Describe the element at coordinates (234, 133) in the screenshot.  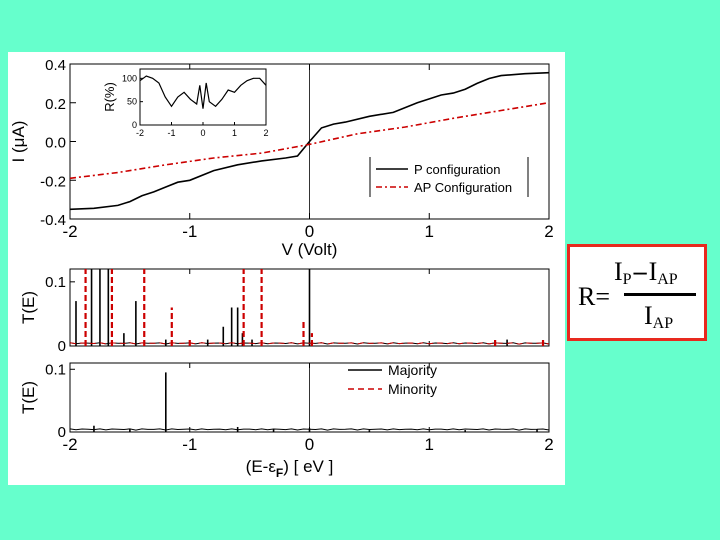
I see `inset-xtick-label: 1` at that location.